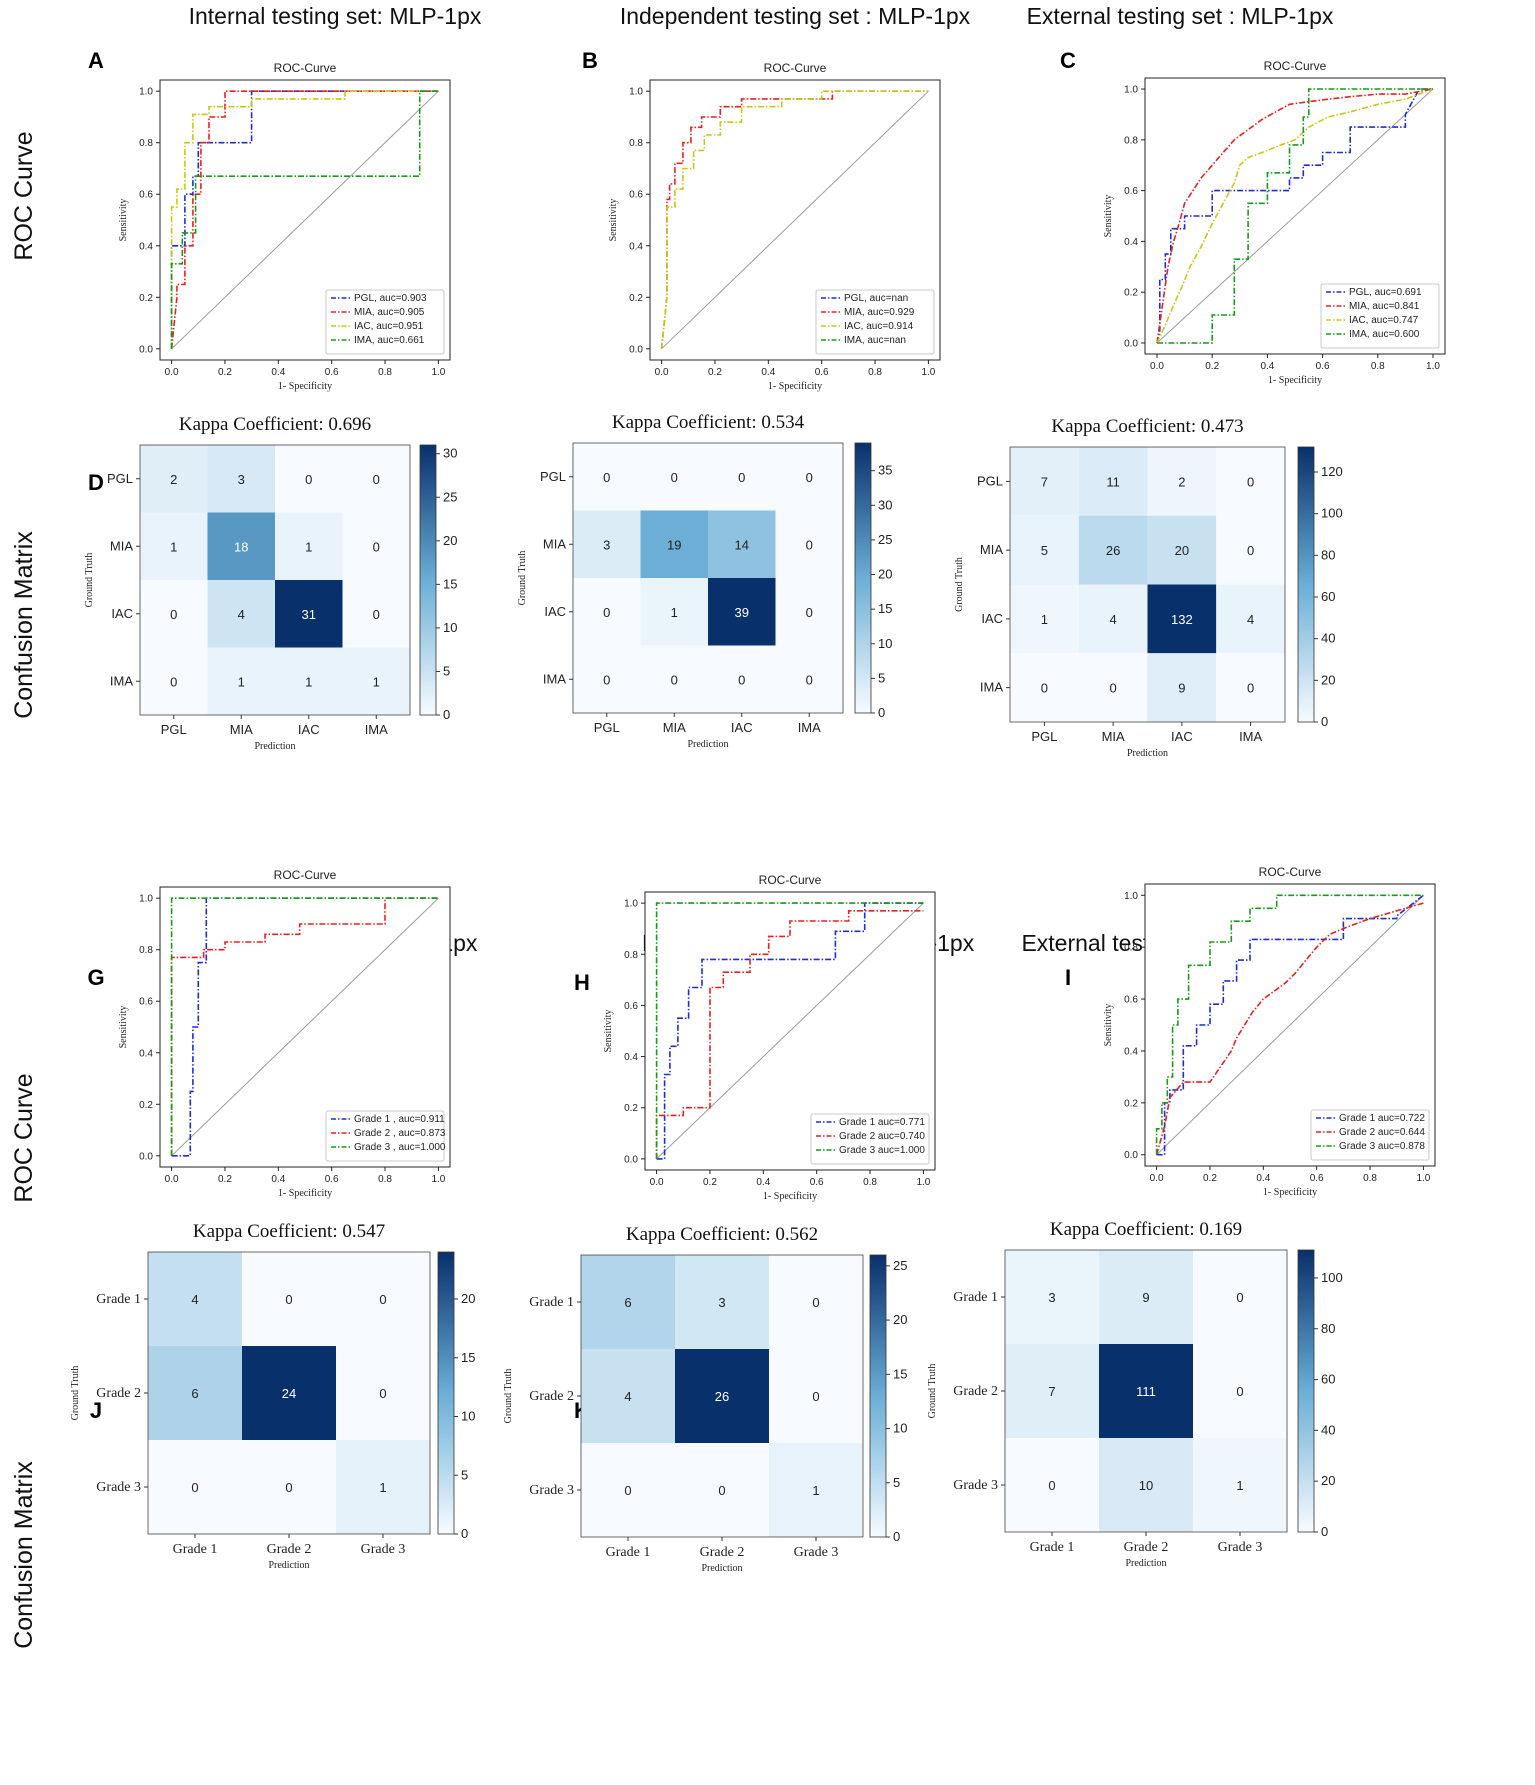  What do you see at coordinates (522, 578) in the screenshot?
I see `cm-y-label: Ground Truth` at bounding box center [522, 578].